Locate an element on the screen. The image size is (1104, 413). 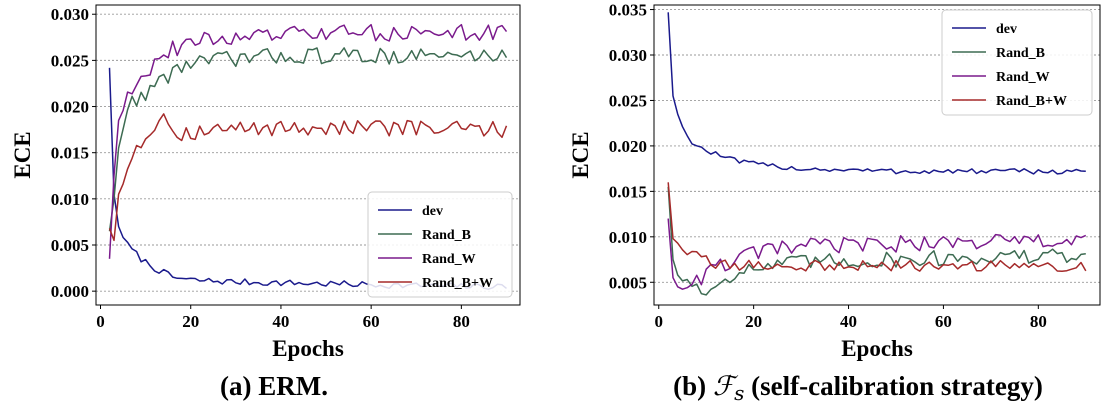
caption-self-calibration: (b) ℱs (self-calibration strategy) is located at coordinates (858, 388).